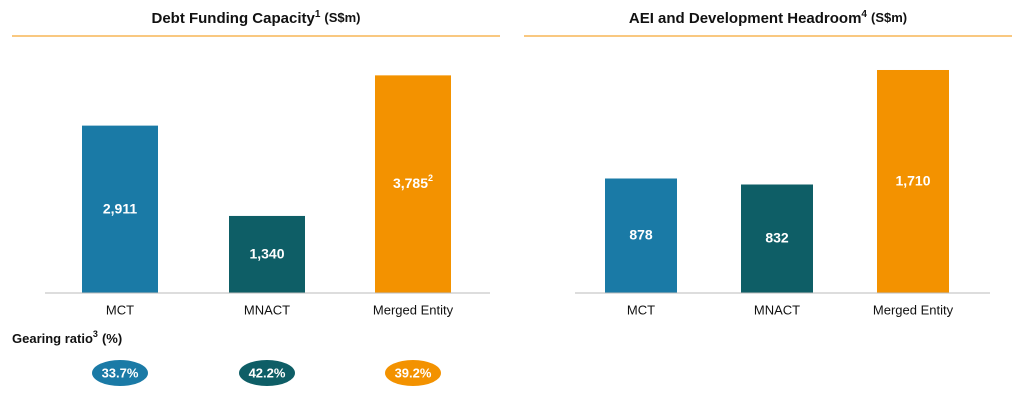 The image size is (1024, 399). I want to click on chart-title: AEI and Development Headroom4 (S$m), so click(768, 18).